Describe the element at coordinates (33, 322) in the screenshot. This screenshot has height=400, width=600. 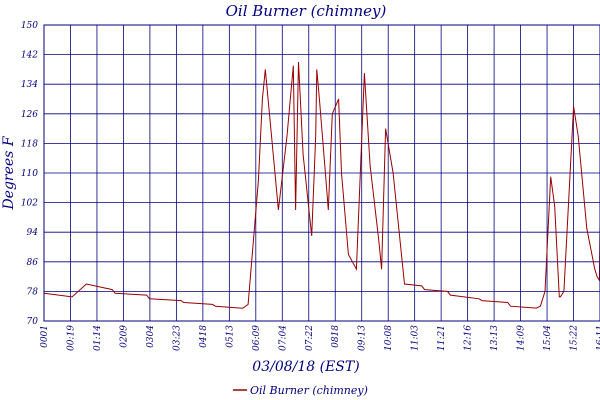
I see `y-tick-label: 70` at that location.